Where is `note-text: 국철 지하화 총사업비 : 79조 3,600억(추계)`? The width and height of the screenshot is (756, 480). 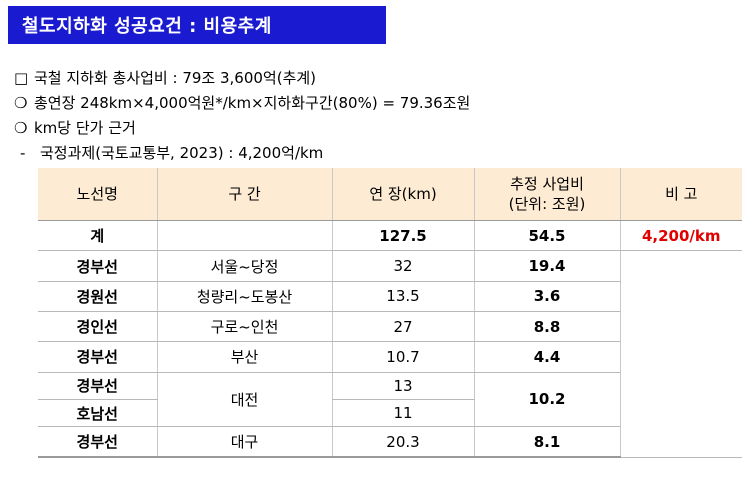
note-text: 국철 지하화 총사업비 : 79조 3,600억(추계) is located at coordinates (175, 78).